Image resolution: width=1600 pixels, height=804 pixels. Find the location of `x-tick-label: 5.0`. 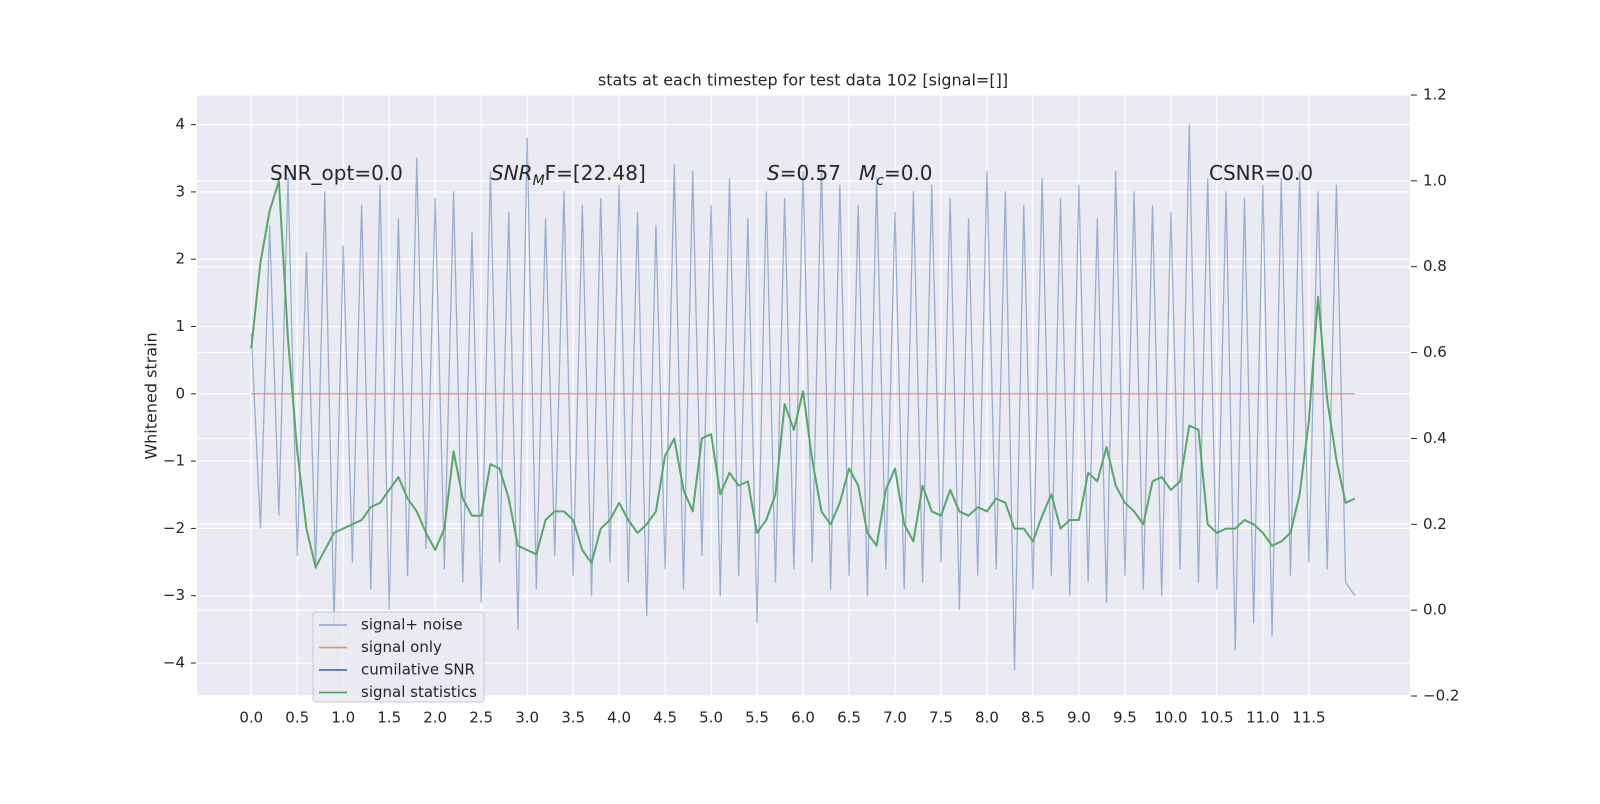

x-tick-label: 5.0 is located at coordinates (711, 718).